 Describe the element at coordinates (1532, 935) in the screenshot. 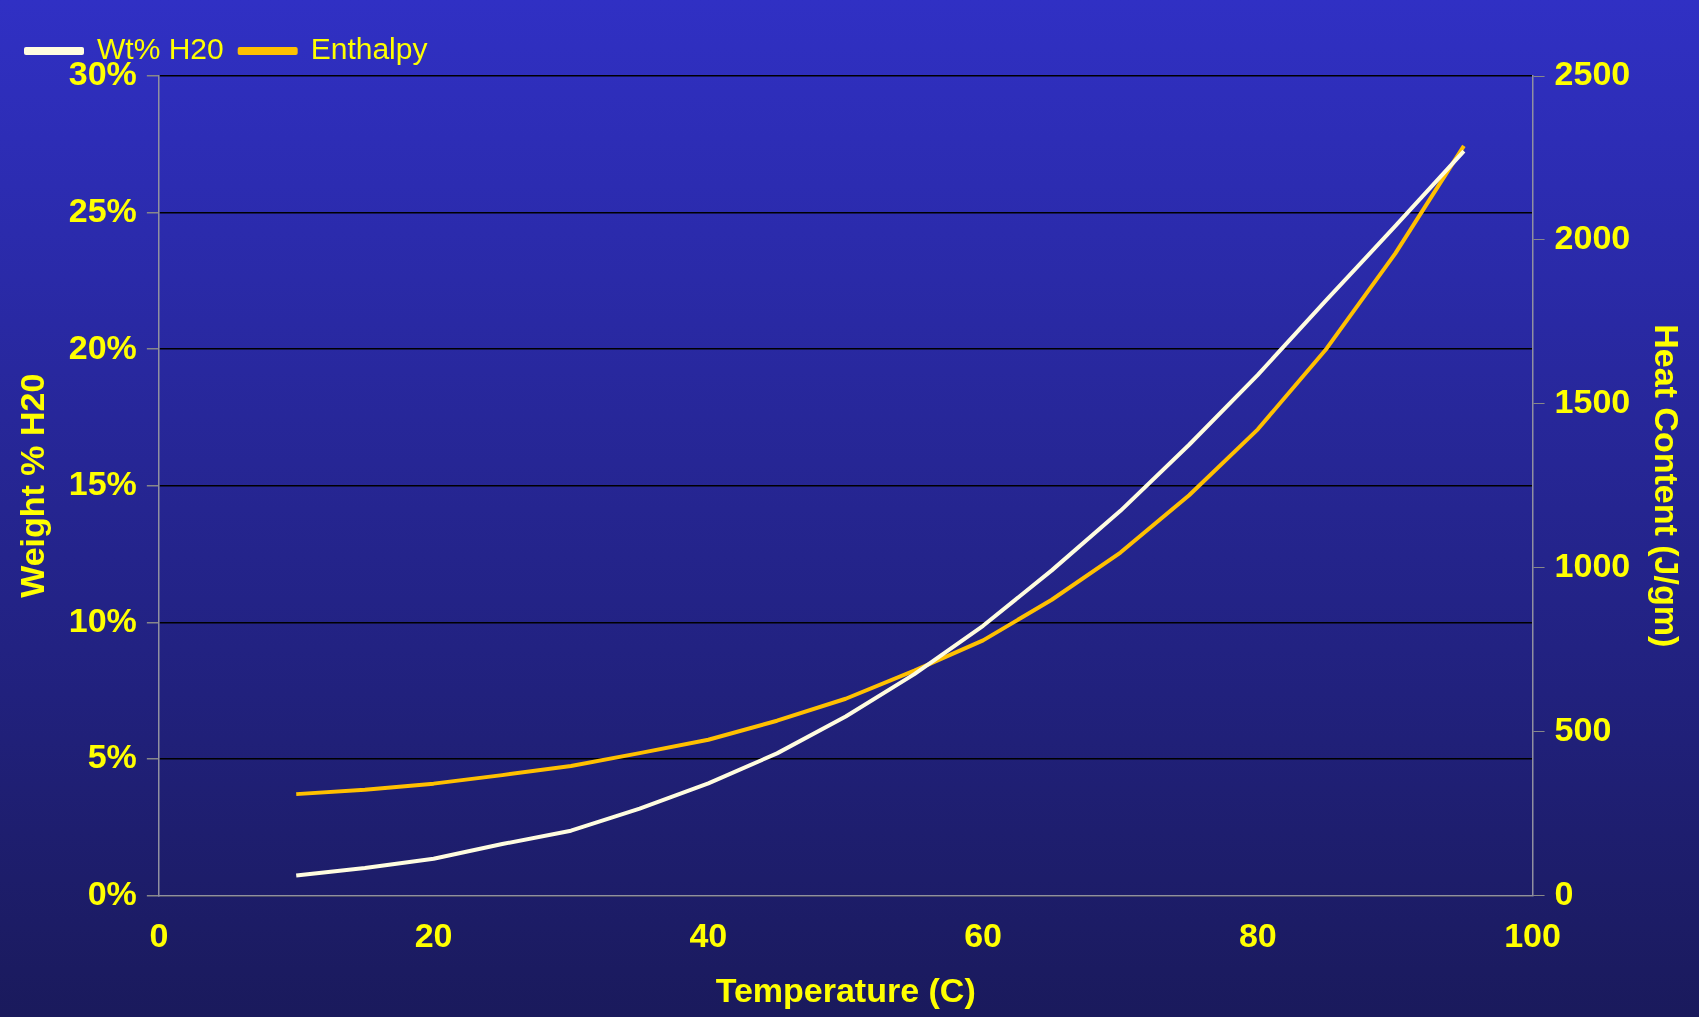

I see `x-tick-label: 100` at that location.